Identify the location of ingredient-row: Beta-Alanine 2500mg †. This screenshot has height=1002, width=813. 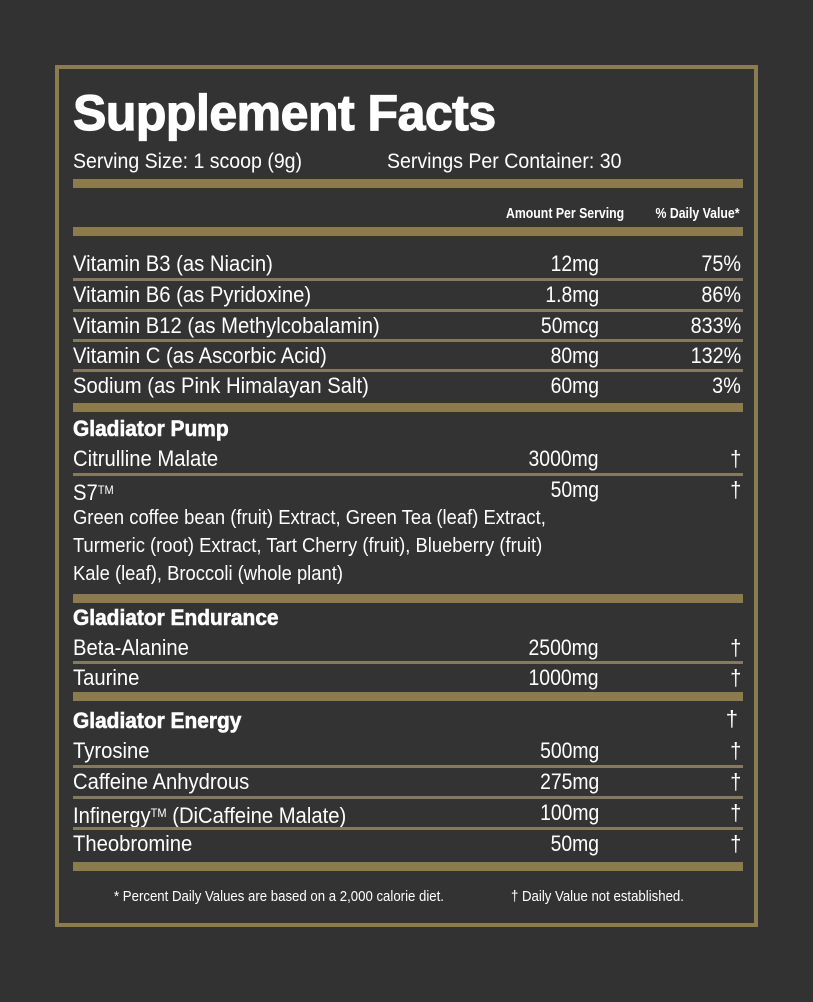
(408, 648).